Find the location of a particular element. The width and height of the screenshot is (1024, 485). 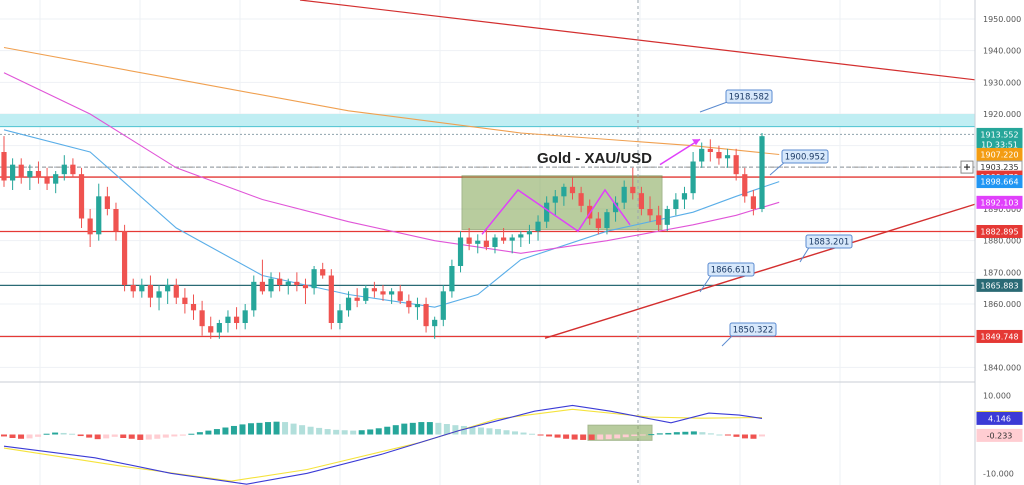

price-axis-background is located at coordinates (999, 242).